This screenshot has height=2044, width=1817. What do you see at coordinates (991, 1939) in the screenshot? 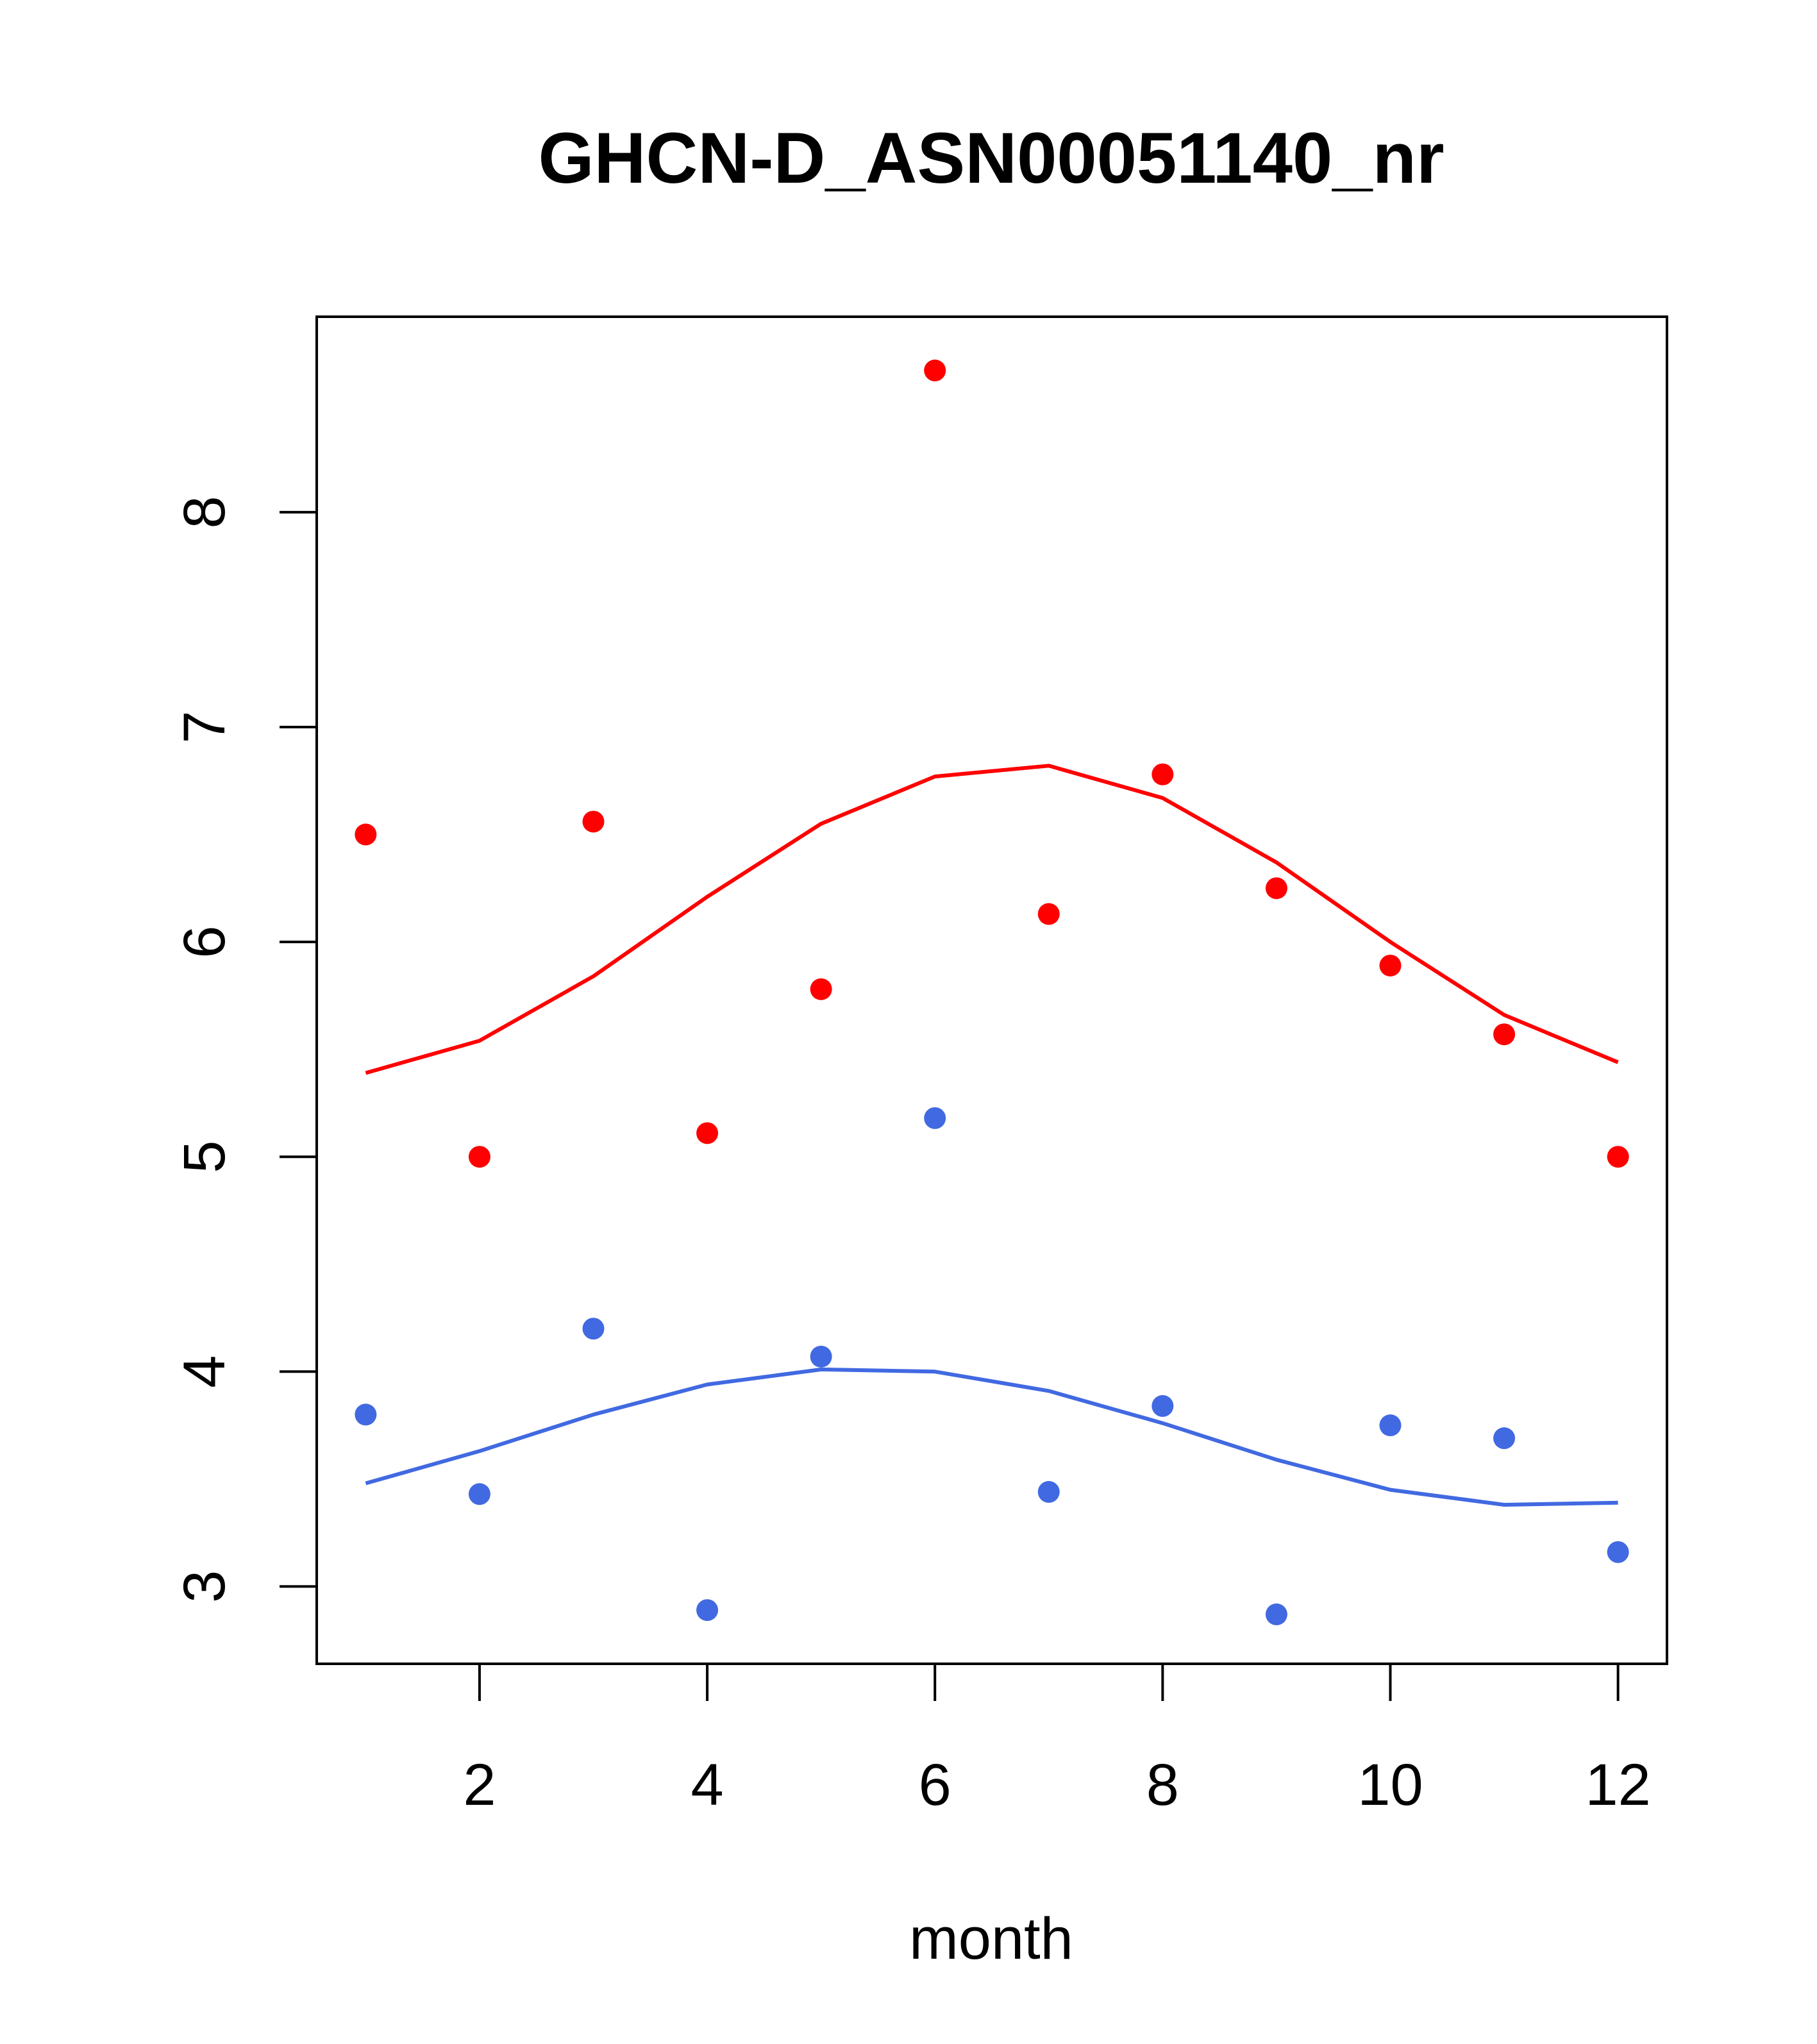
I see `x-axis-label: month` at bounding box center [991, 1939].